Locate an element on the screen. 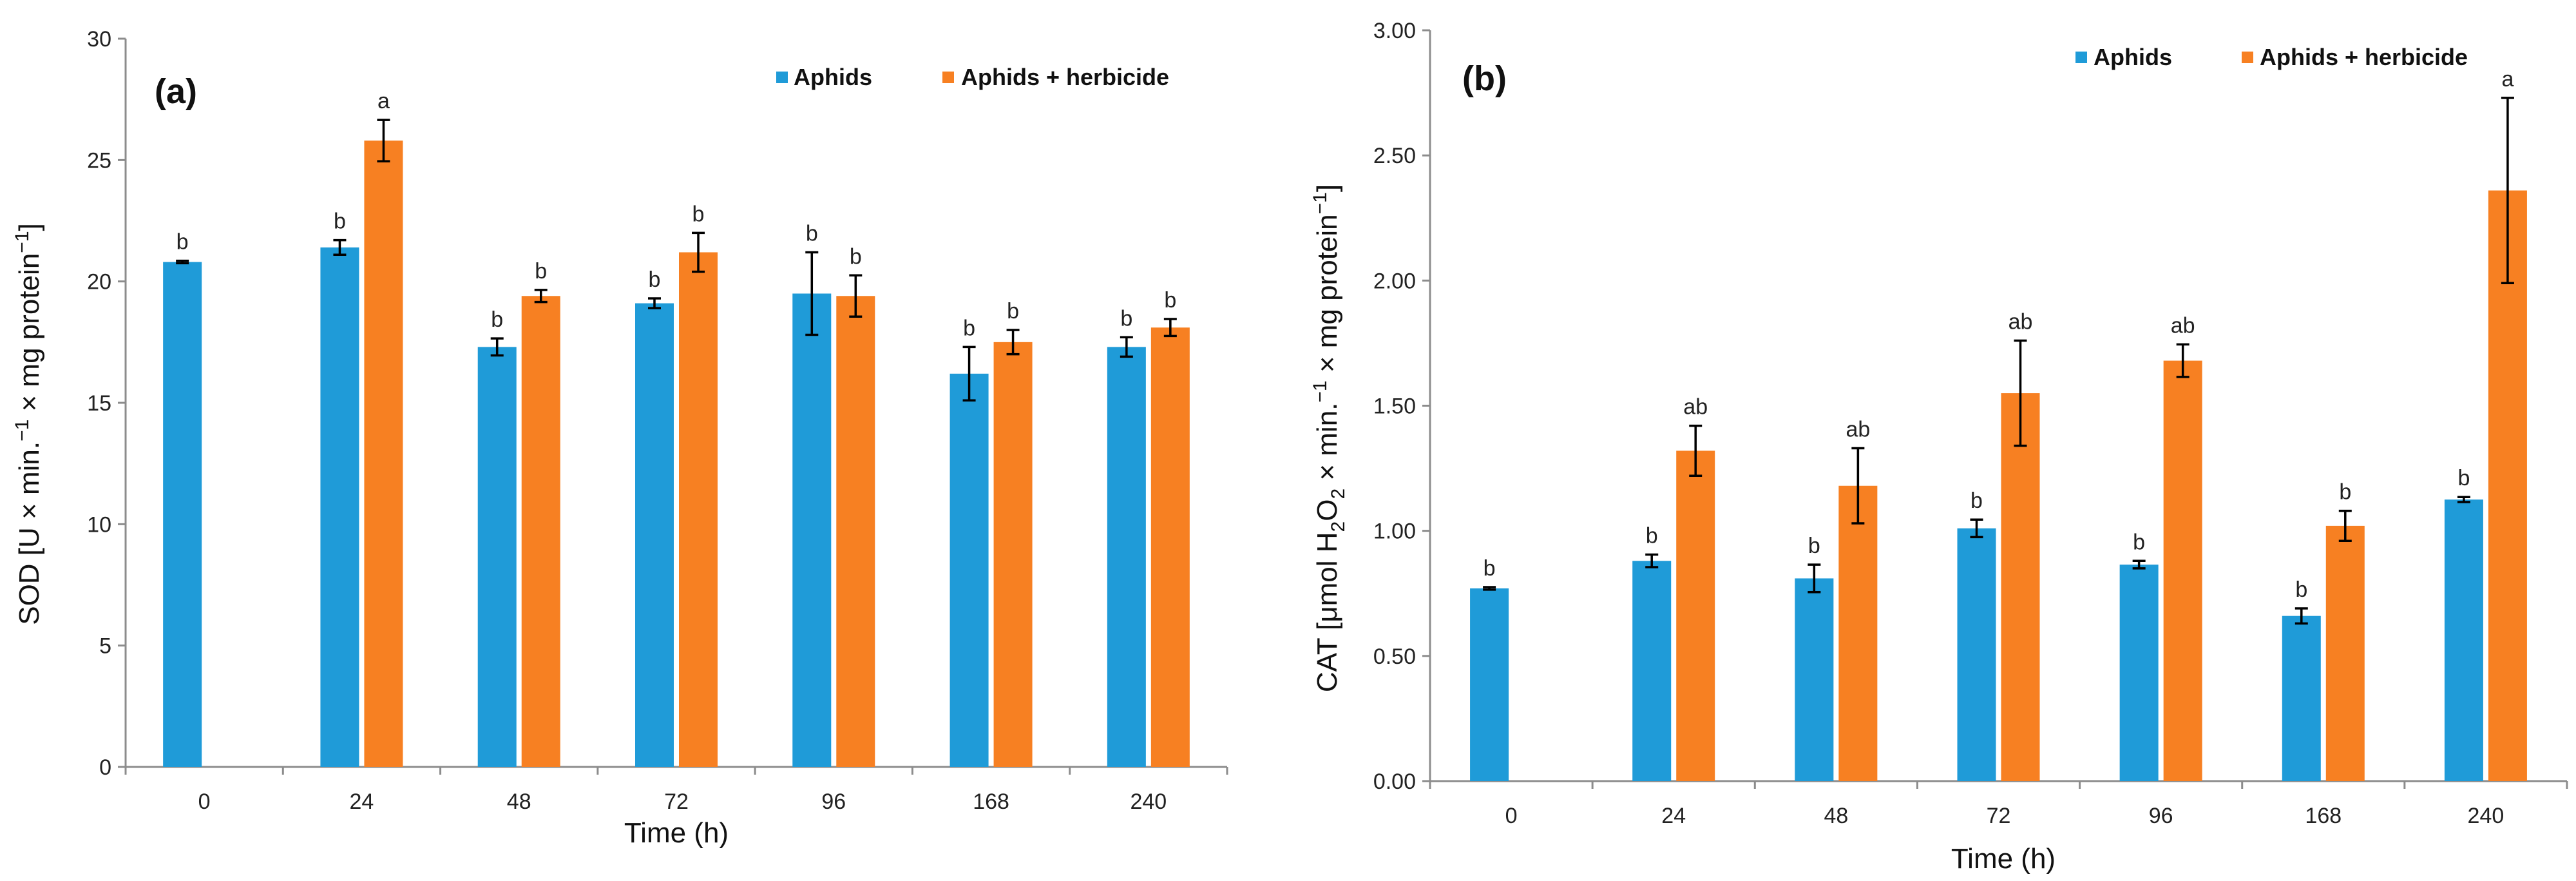 Image resolution: width=2576 pixels, height=881 pixels. y-tick-label-a-0: 0 is located at coordinates (105, 768).